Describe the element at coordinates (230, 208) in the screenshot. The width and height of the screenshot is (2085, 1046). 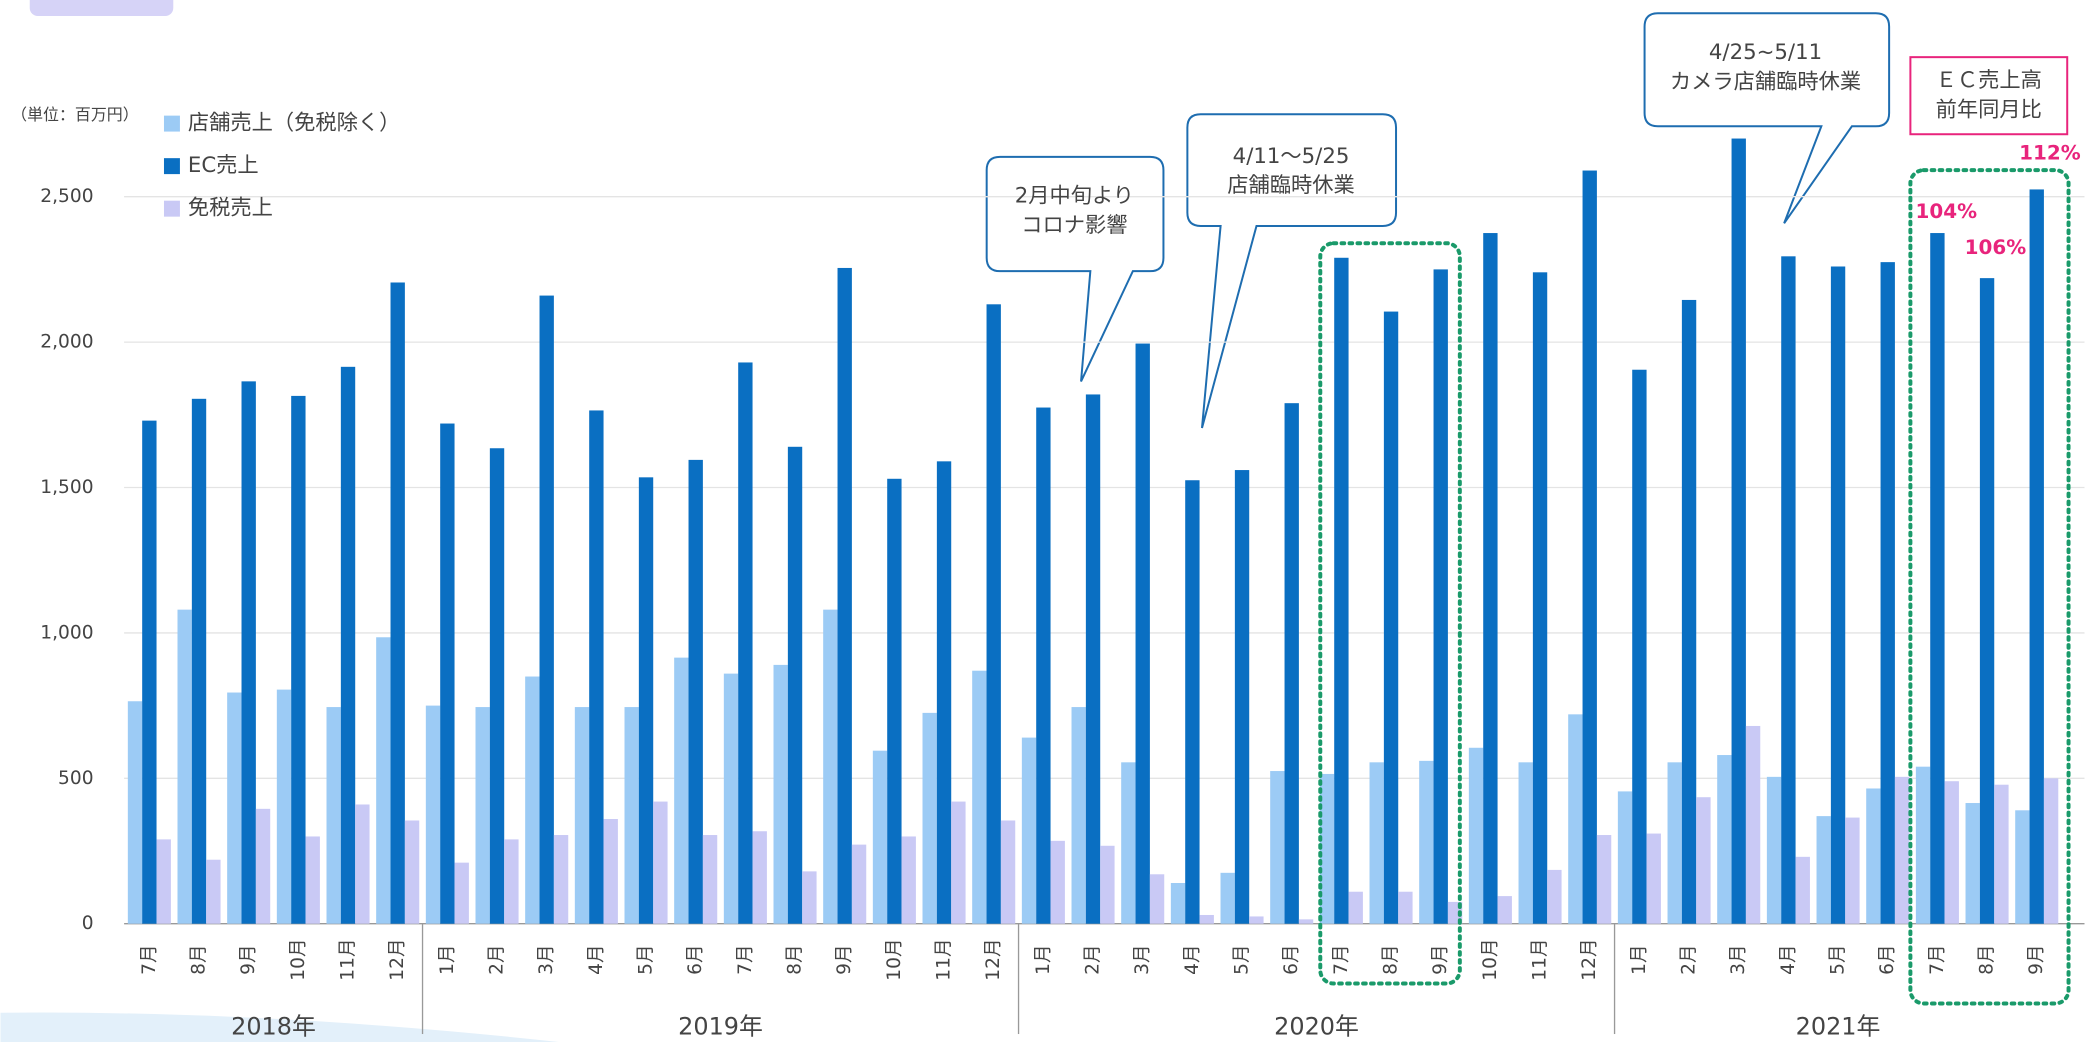
I see `legend-label: 免税売上` at that location.